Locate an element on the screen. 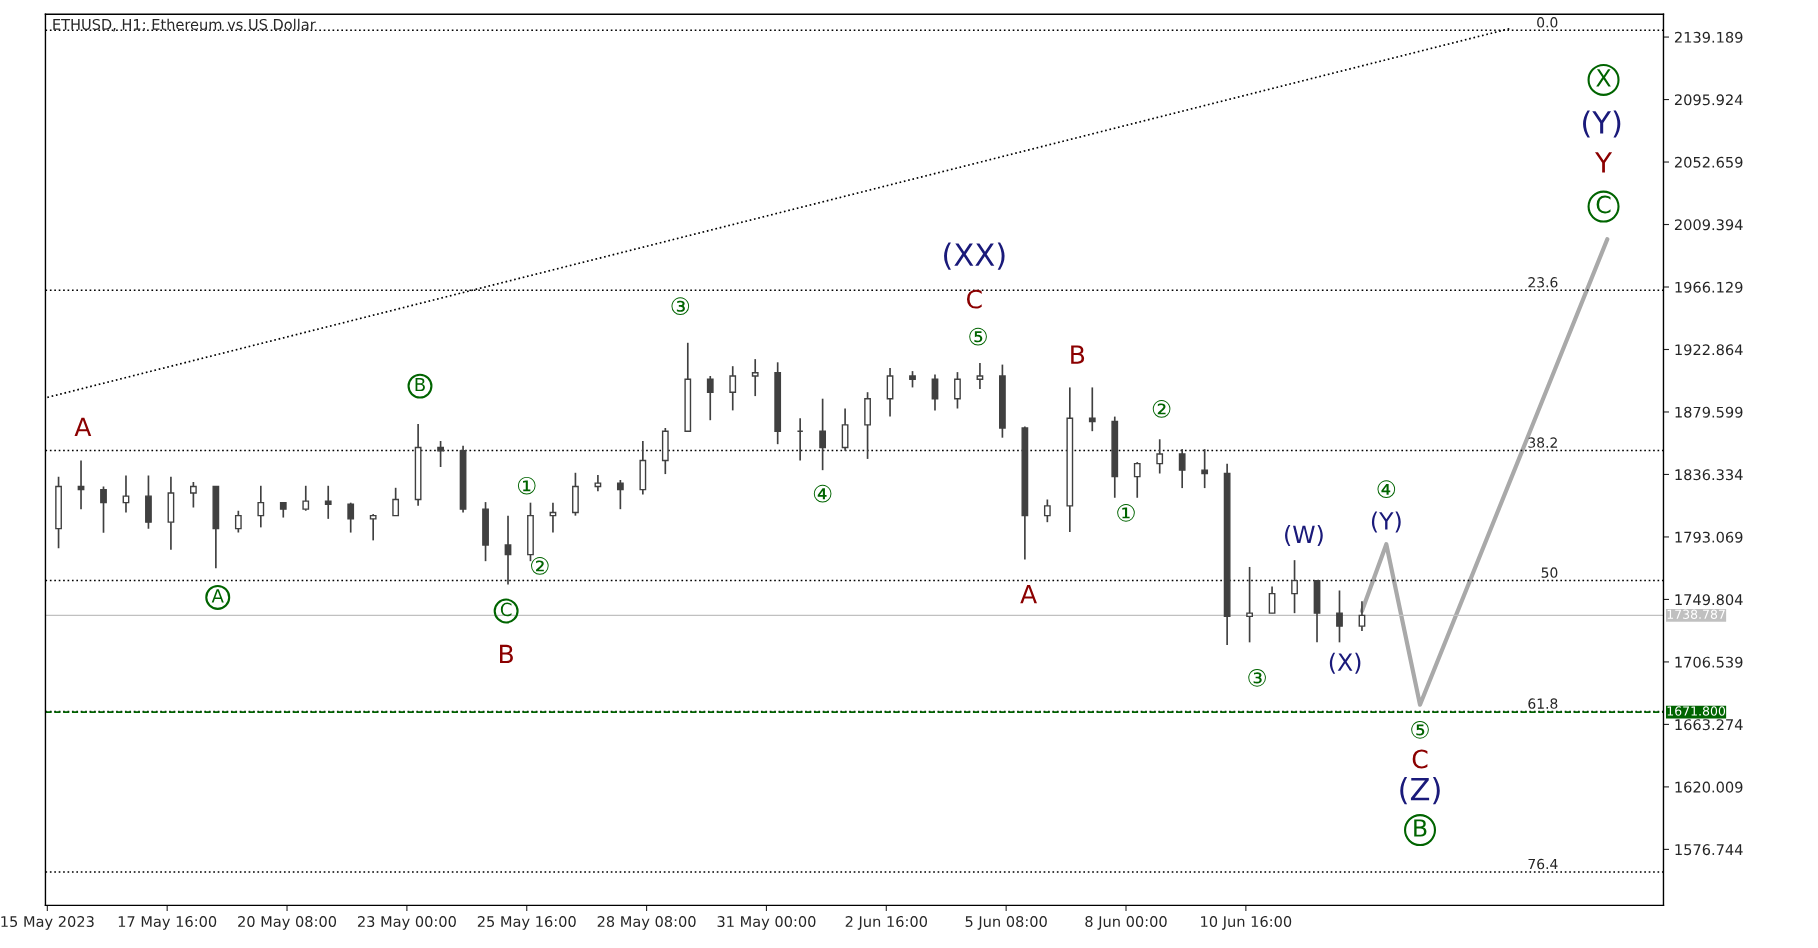 This screenshot has width=1818, height=948. x-tick-label: 17 May 16:00 is located at coordinates (167, 923).